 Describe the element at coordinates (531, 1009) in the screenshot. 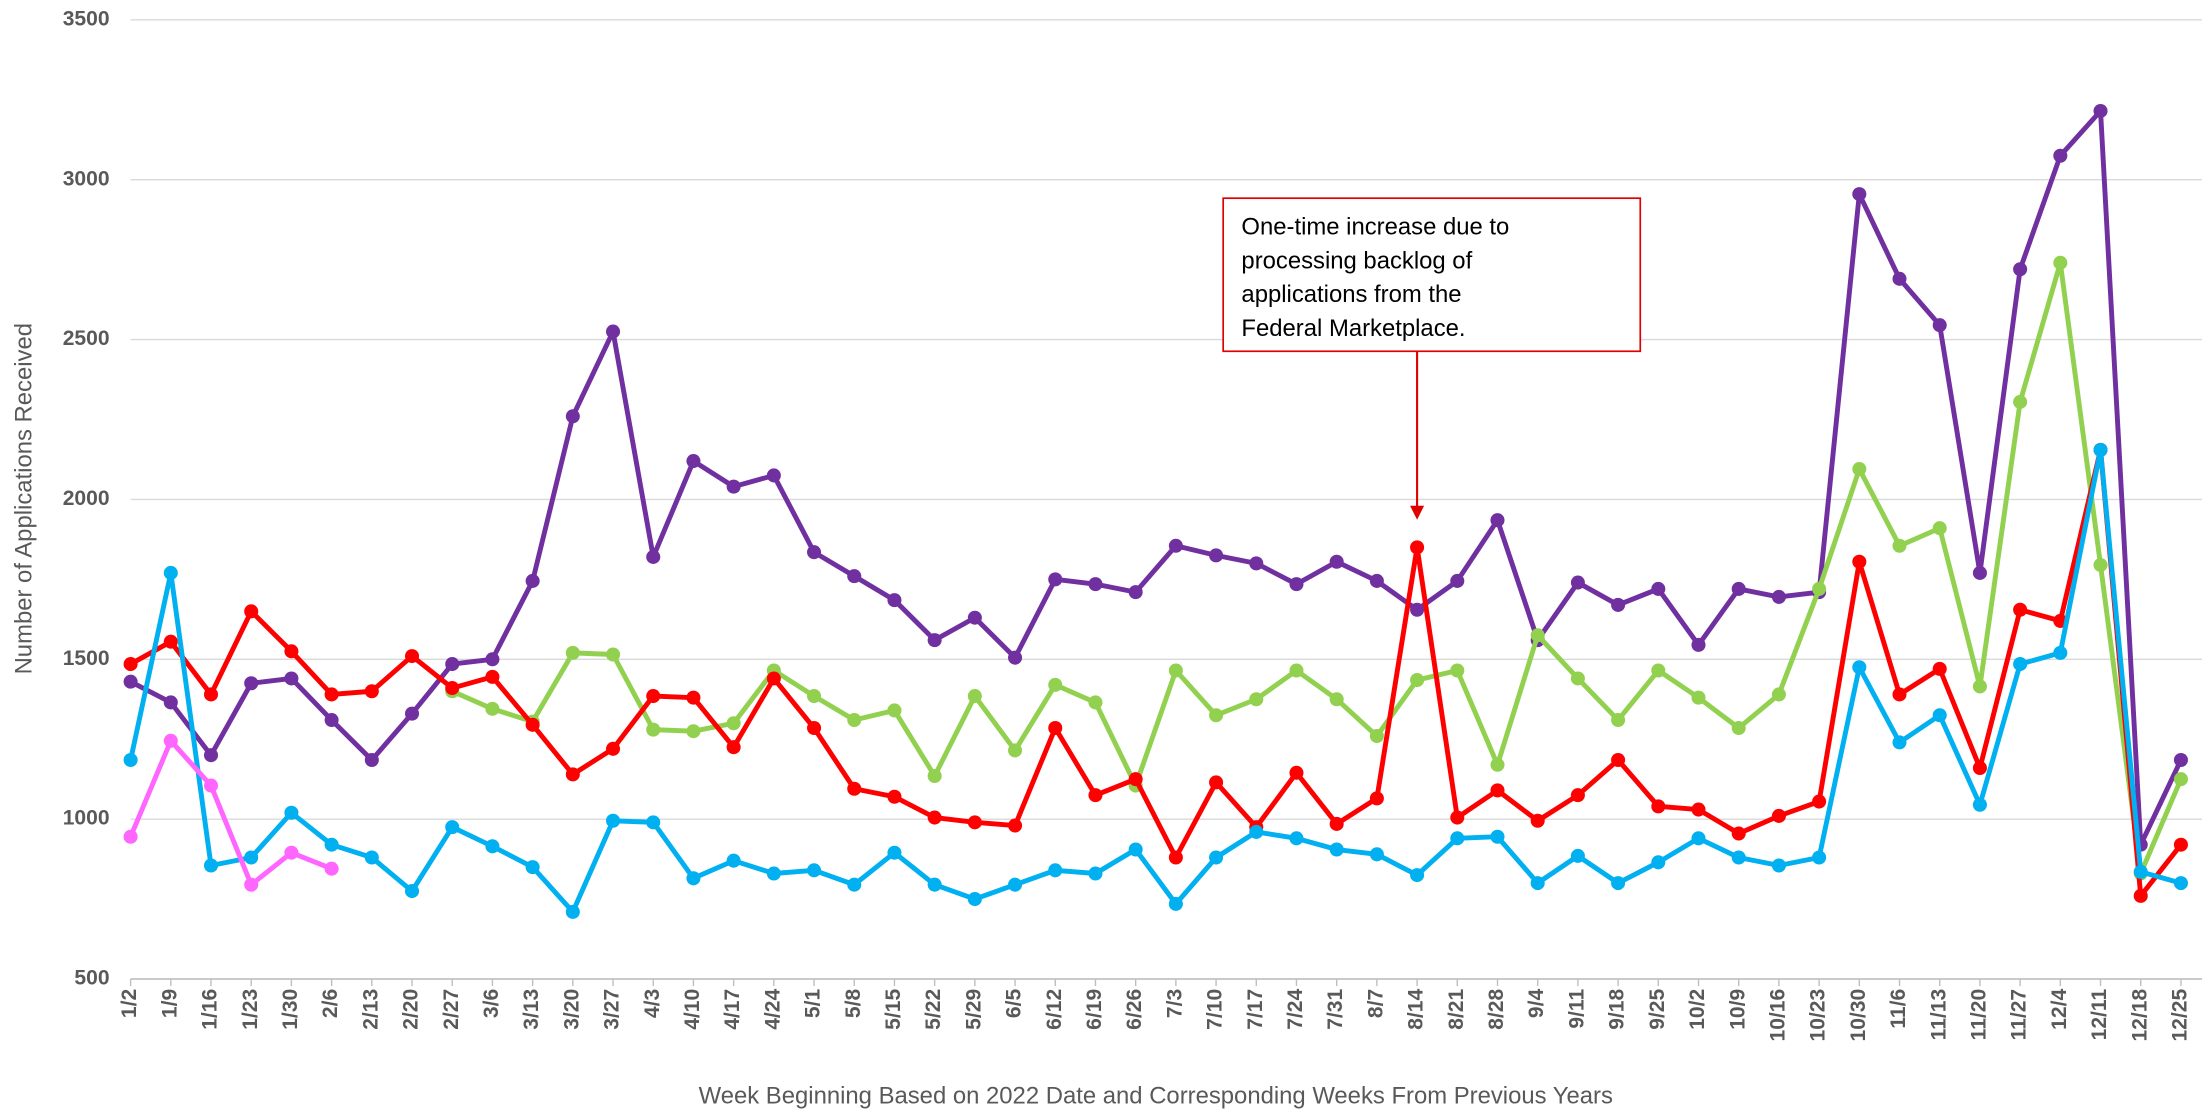

I see `x-tick-label: 3/13` at that location.